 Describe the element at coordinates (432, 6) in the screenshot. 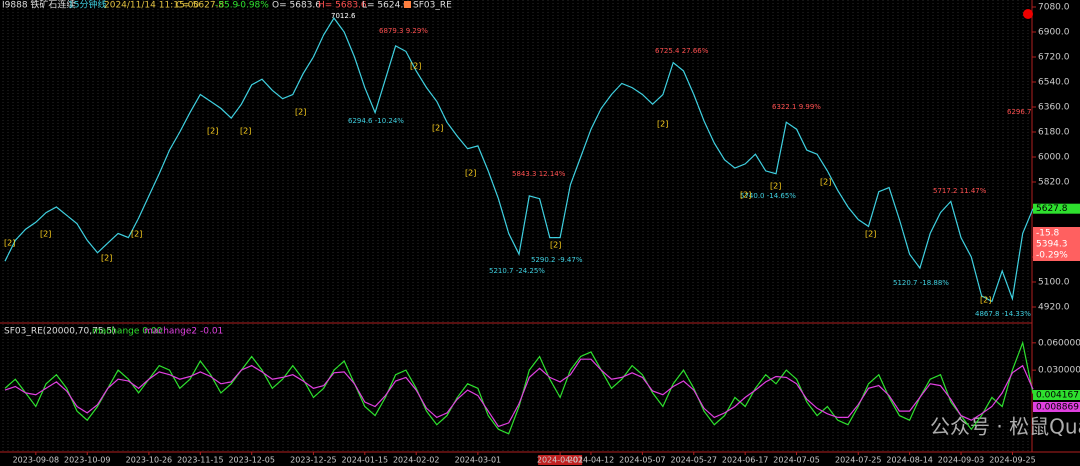

I see `indicator-name: SF03_RE` at that location.